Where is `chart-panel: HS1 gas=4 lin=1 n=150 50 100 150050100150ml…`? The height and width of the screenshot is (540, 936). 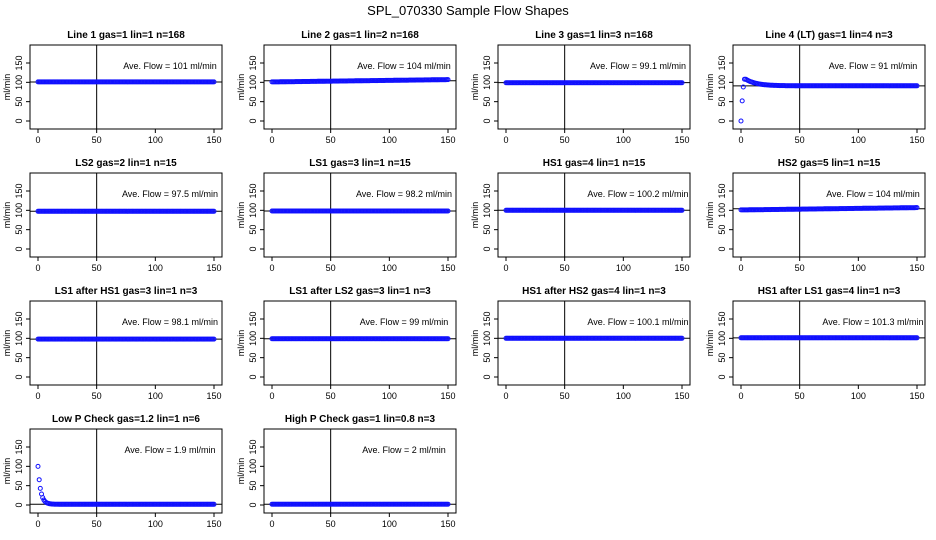 chart-panel: HS1 gas=4 lin=1 n=150 50 100 150050100150ml… is located at coordinates (580, 215).